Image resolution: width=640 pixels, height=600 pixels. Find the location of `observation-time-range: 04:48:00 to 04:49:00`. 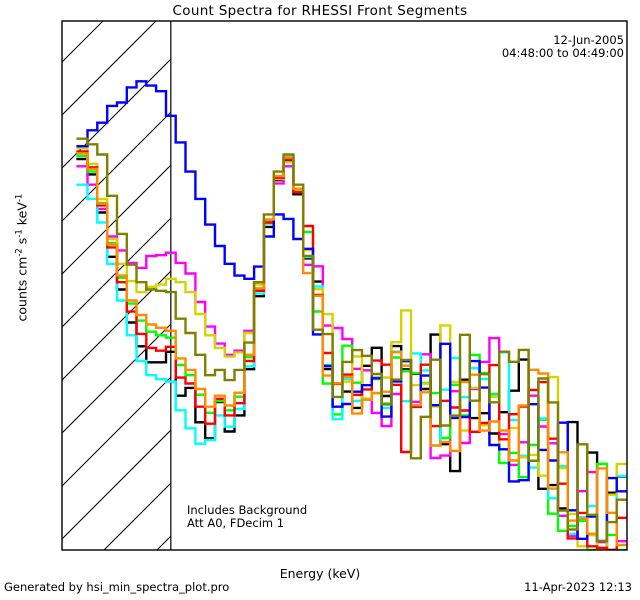

observation-time-range: 04:48:00 to 04:49:00 is located at coordinates (562, 53).